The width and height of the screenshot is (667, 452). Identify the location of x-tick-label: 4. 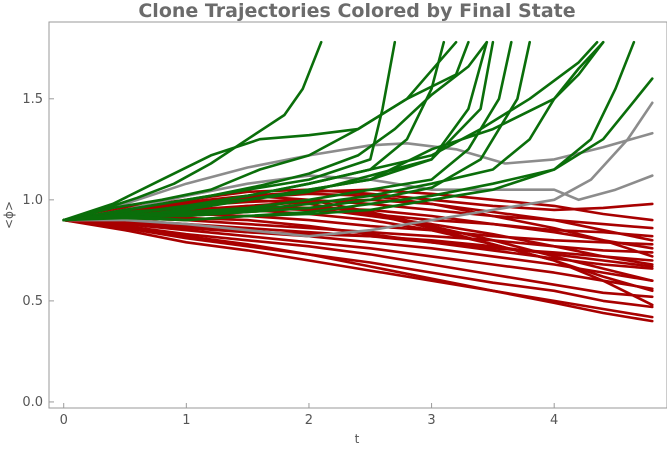
(554, 420).